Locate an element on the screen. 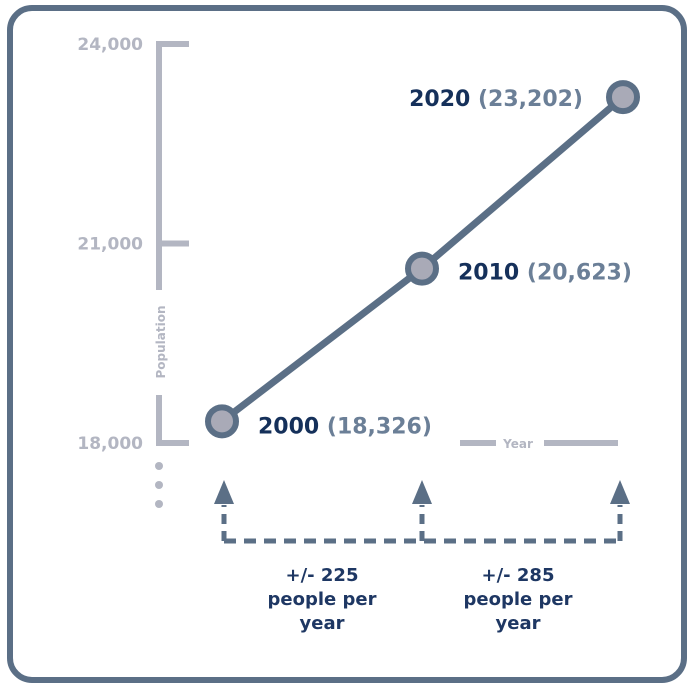 This screenshot has width=694, height=689. data-point-label: 2010 (20,623) is located at coordinates (545, 273).